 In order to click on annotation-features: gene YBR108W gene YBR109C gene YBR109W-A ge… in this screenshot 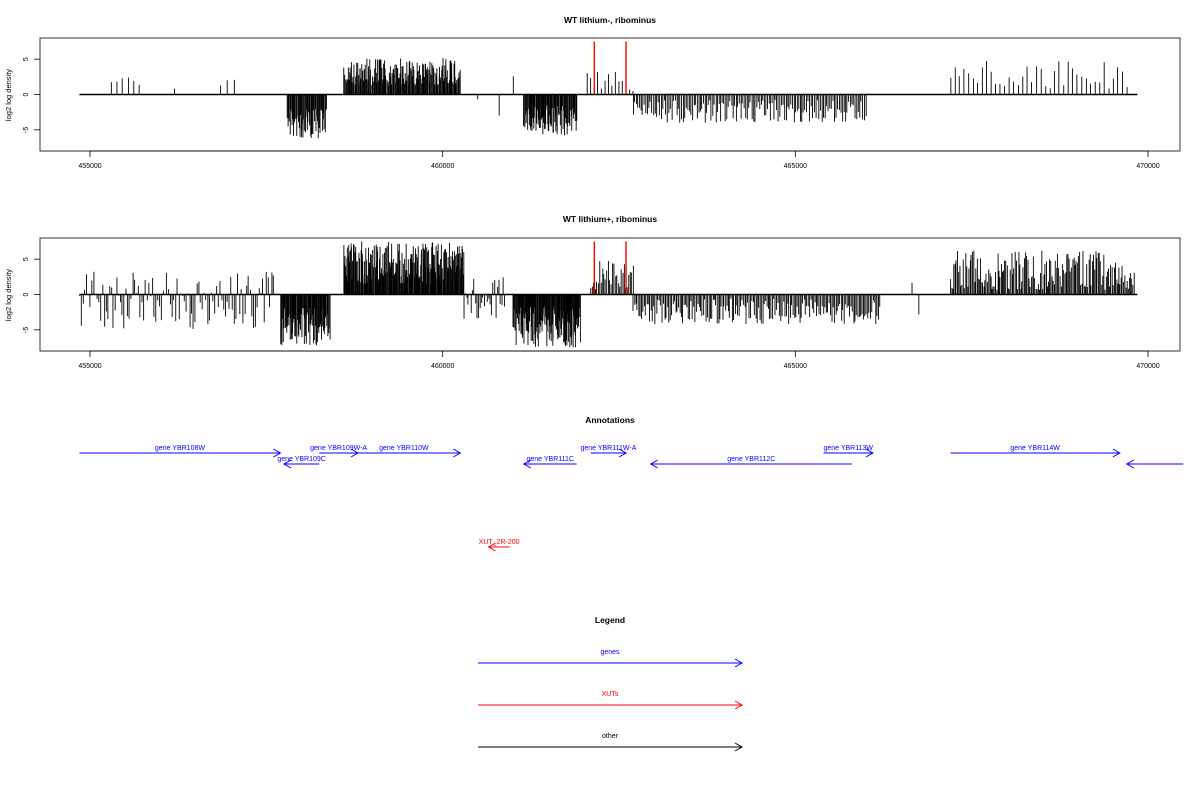, I will do `click(631, 498)`.